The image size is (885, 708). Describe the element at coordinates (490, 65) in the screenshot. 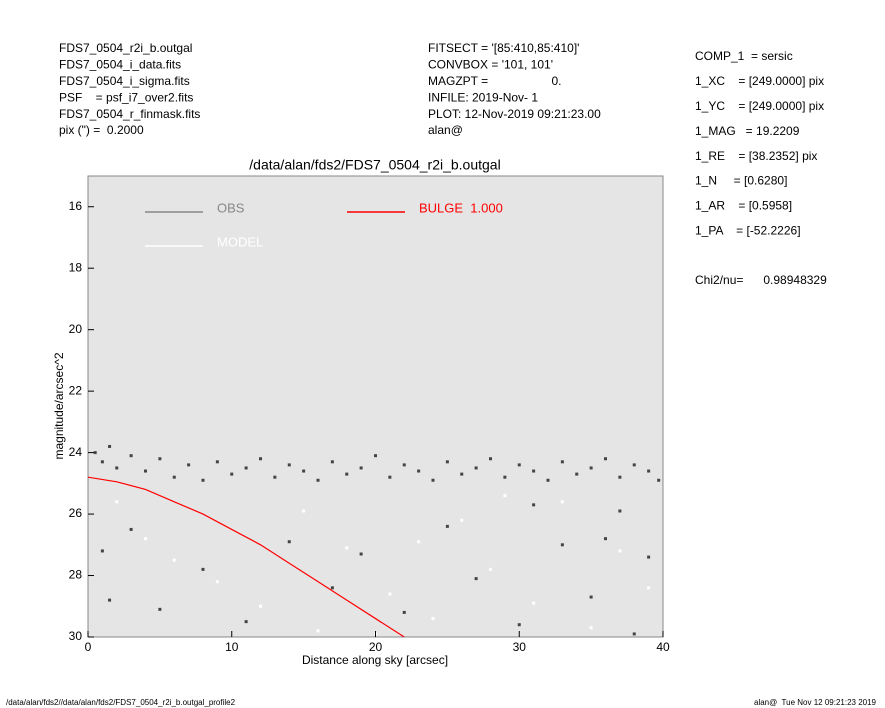

I see `header-middle: CONVBOX = '101, 101'` at that location.